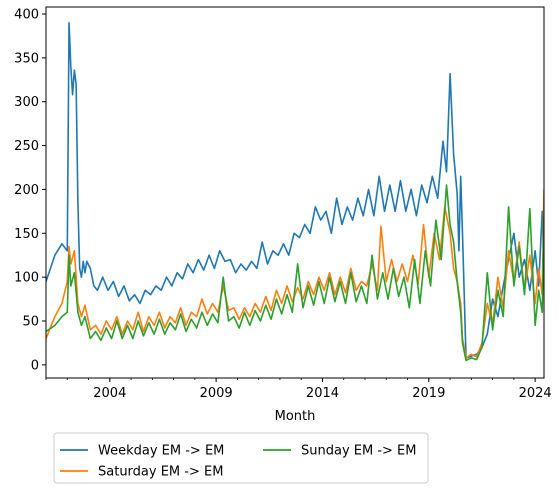  Describe the element at coordinates (295, 416) in the screenshot. I see `x-axis-label: Month` at that location.